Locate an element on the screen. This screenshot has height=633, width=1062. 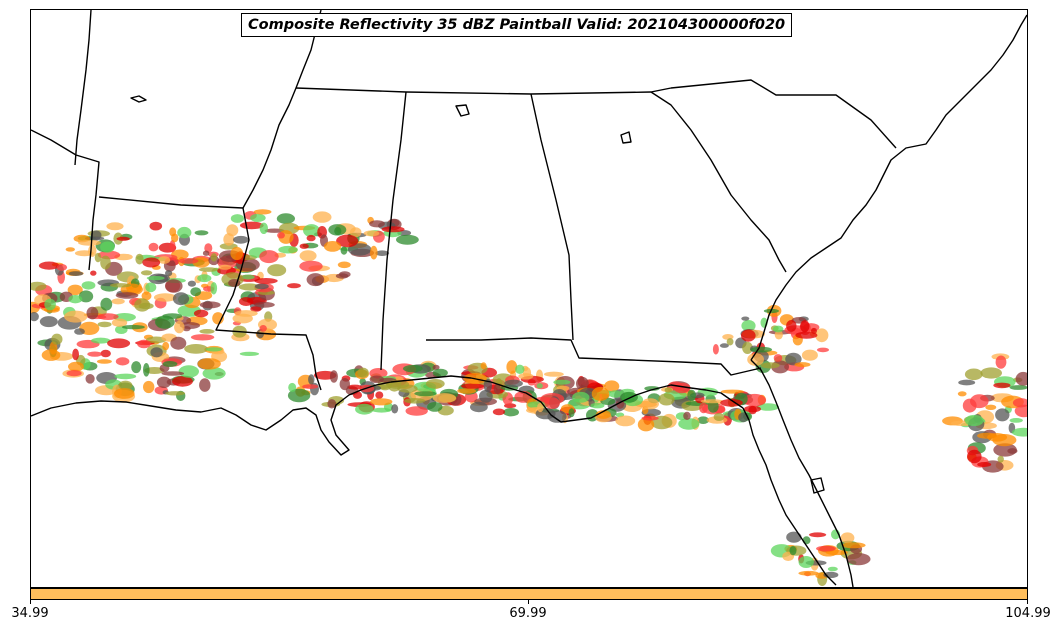
atlantic-coastline is located at coordinates (888, 187).